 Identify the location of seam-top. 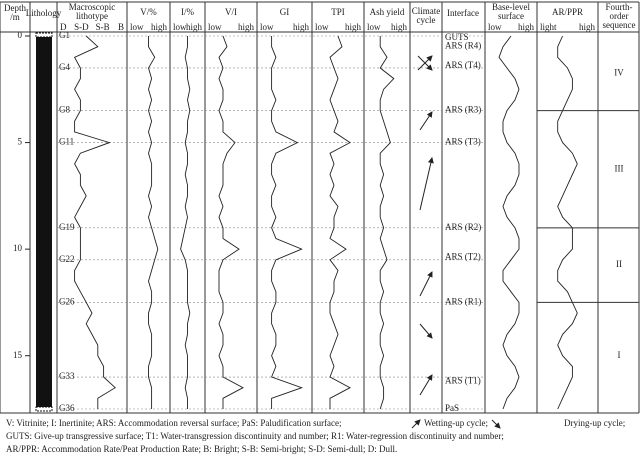
(44, 35).